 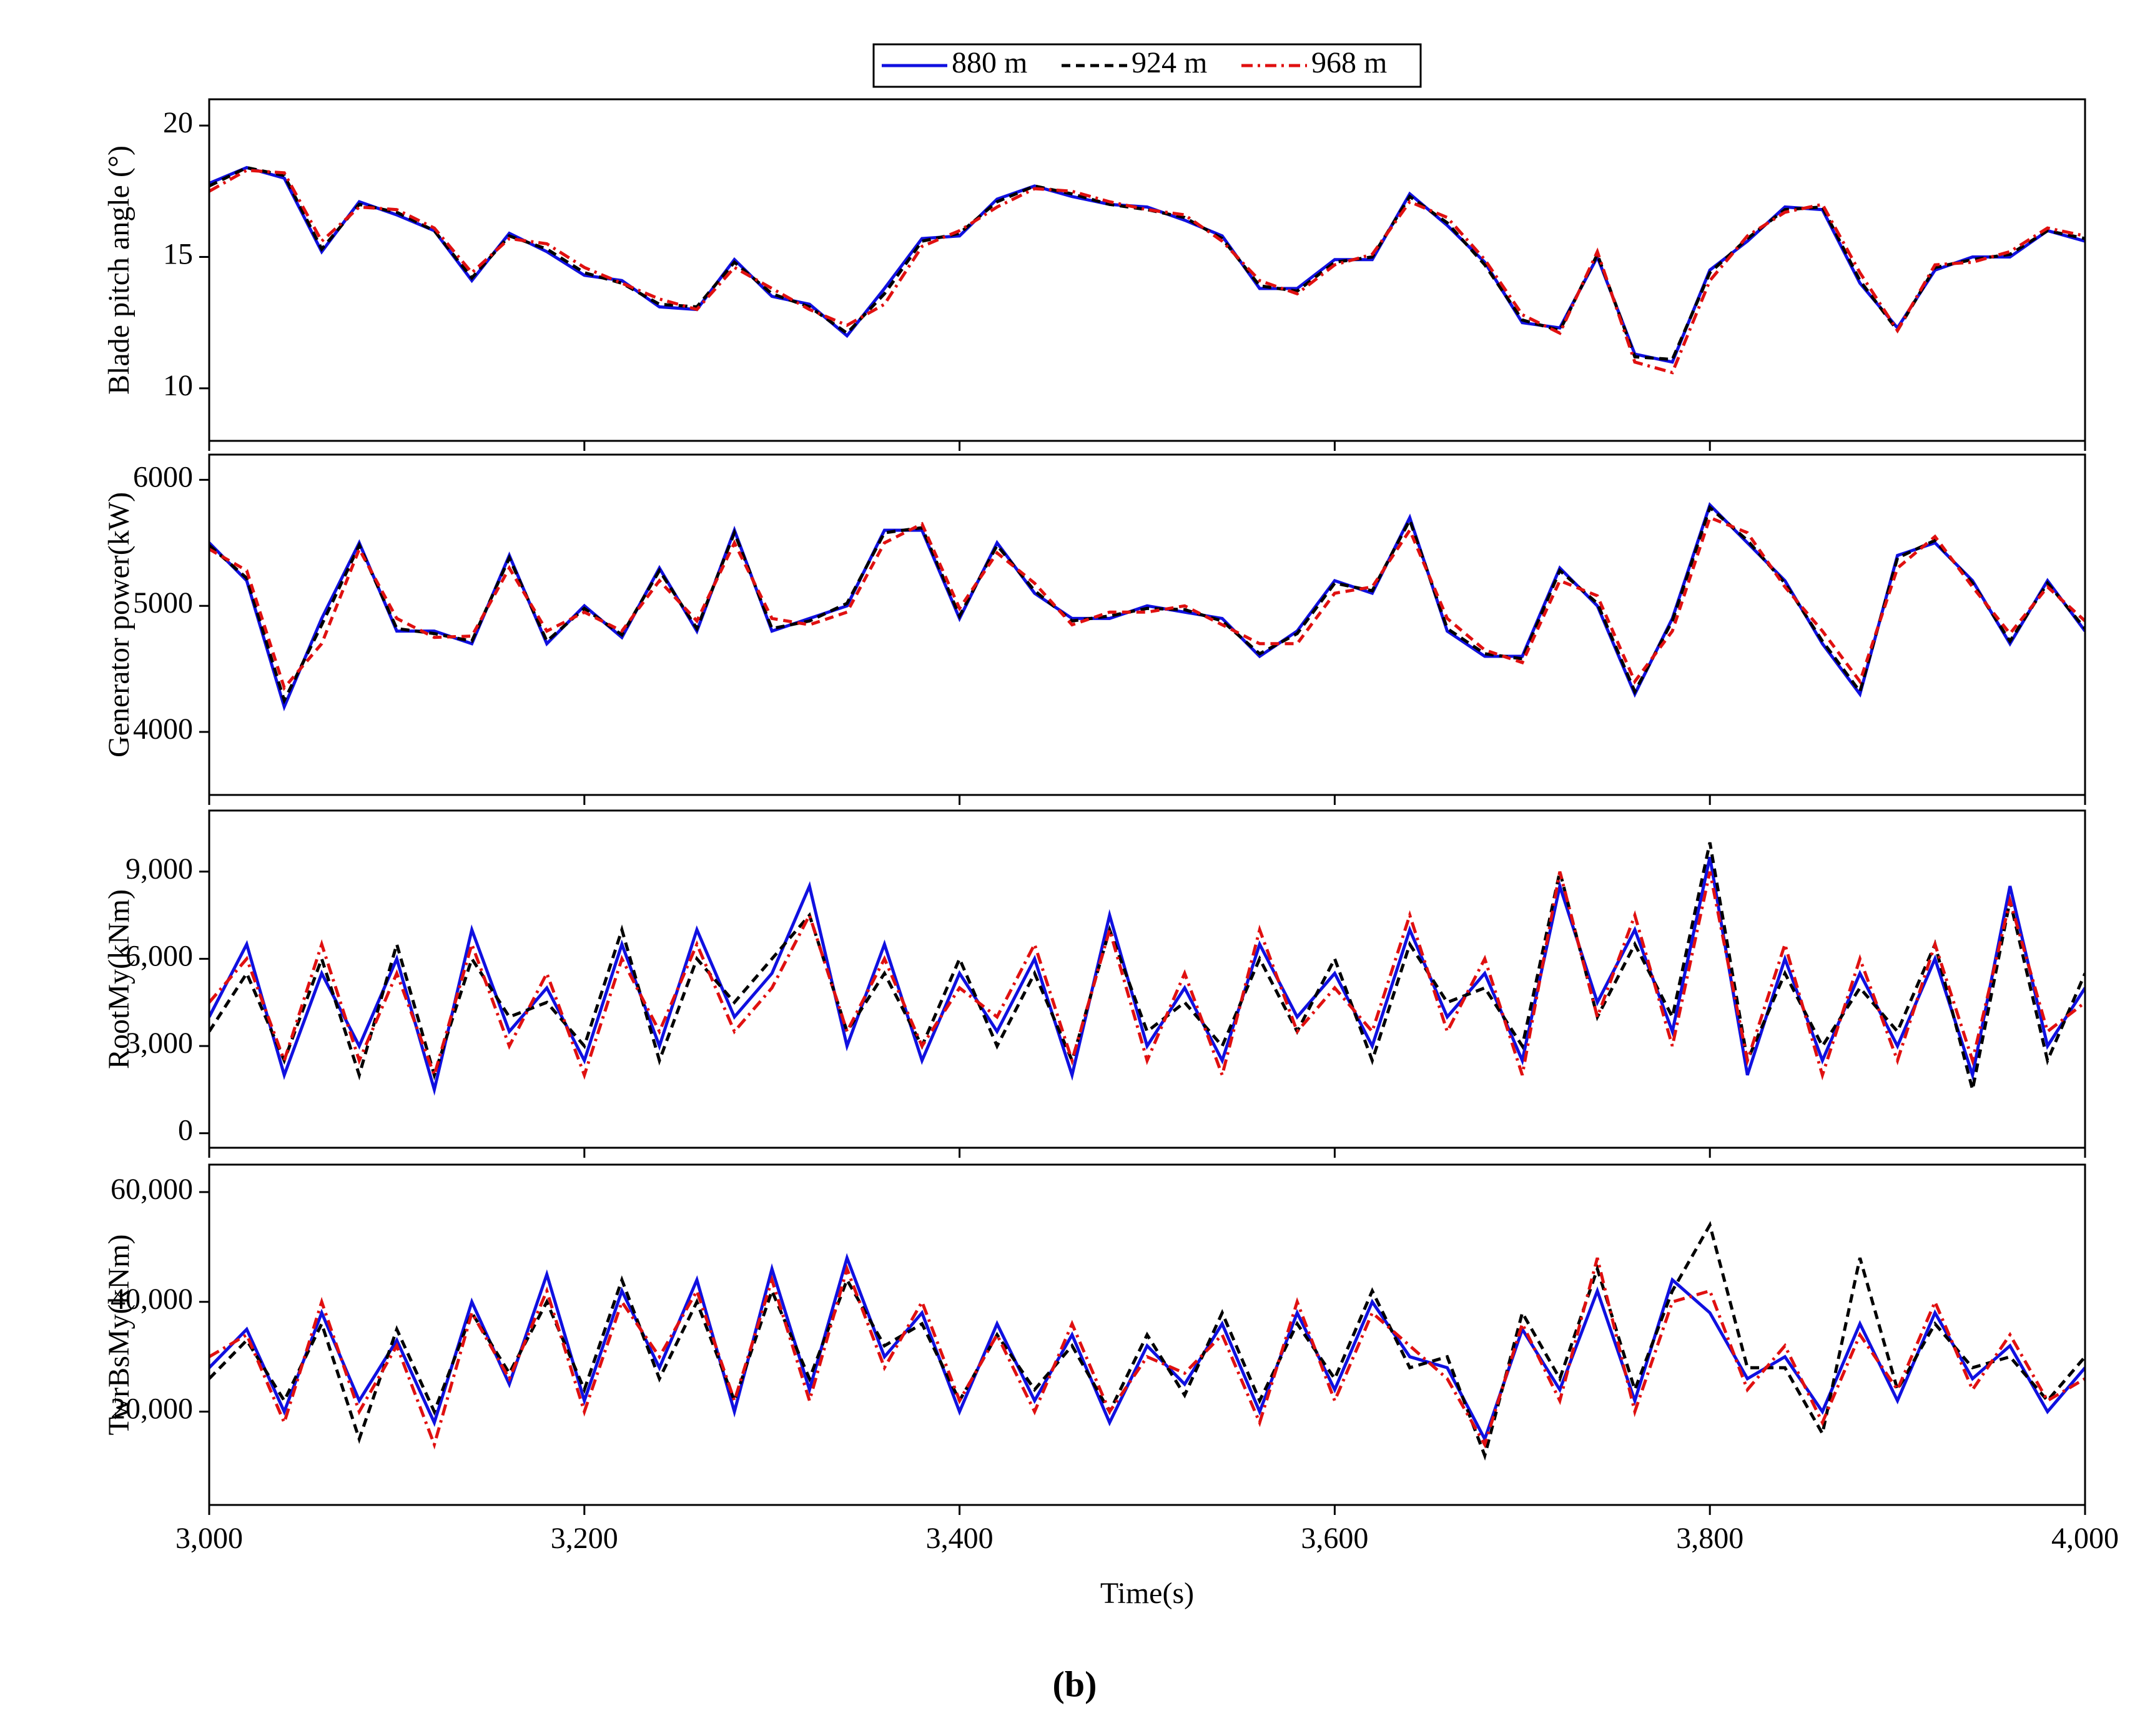 What do you see at coordinates (159, 955) in the screenshot?
I see `y-tick-label: 6,000` at bounding box center [159, 955].